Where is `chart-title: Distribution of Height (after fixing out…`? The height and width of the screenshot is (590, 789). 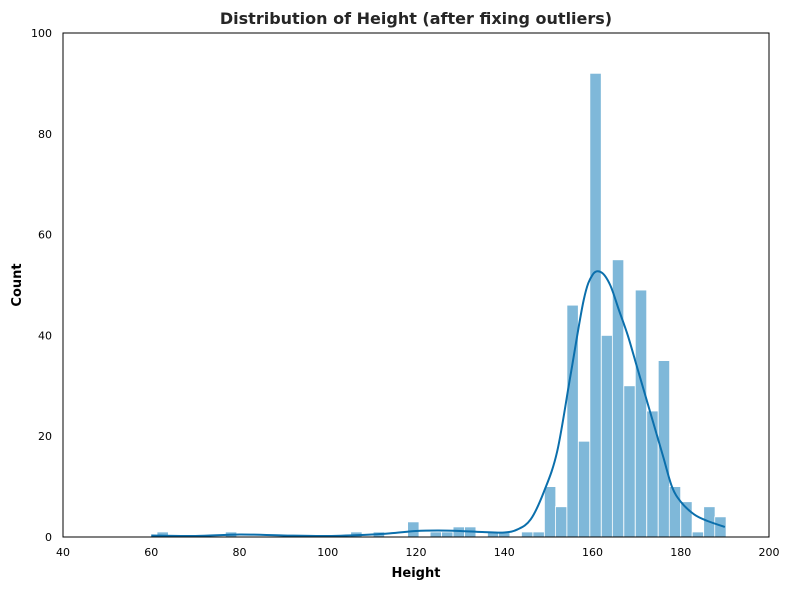
chart-title: Distribution of Height (after fixing out… is located at coordinates (416, 18).